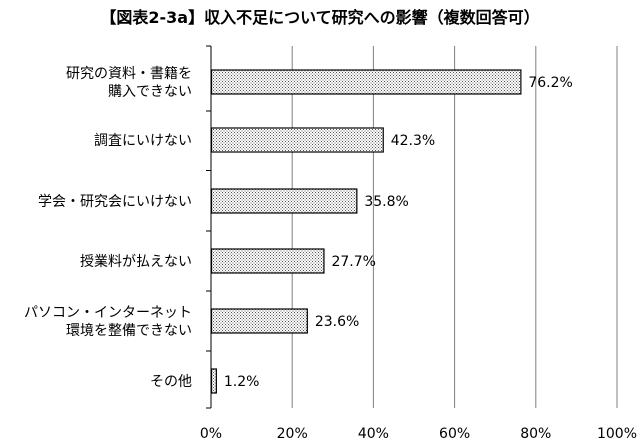 The height and width of the screenshot is (447, 640). Describe the element at coordinates (108, 313) in the screenshot. I see `category-label-4-line-0: パソコン・インターネット` at that location.